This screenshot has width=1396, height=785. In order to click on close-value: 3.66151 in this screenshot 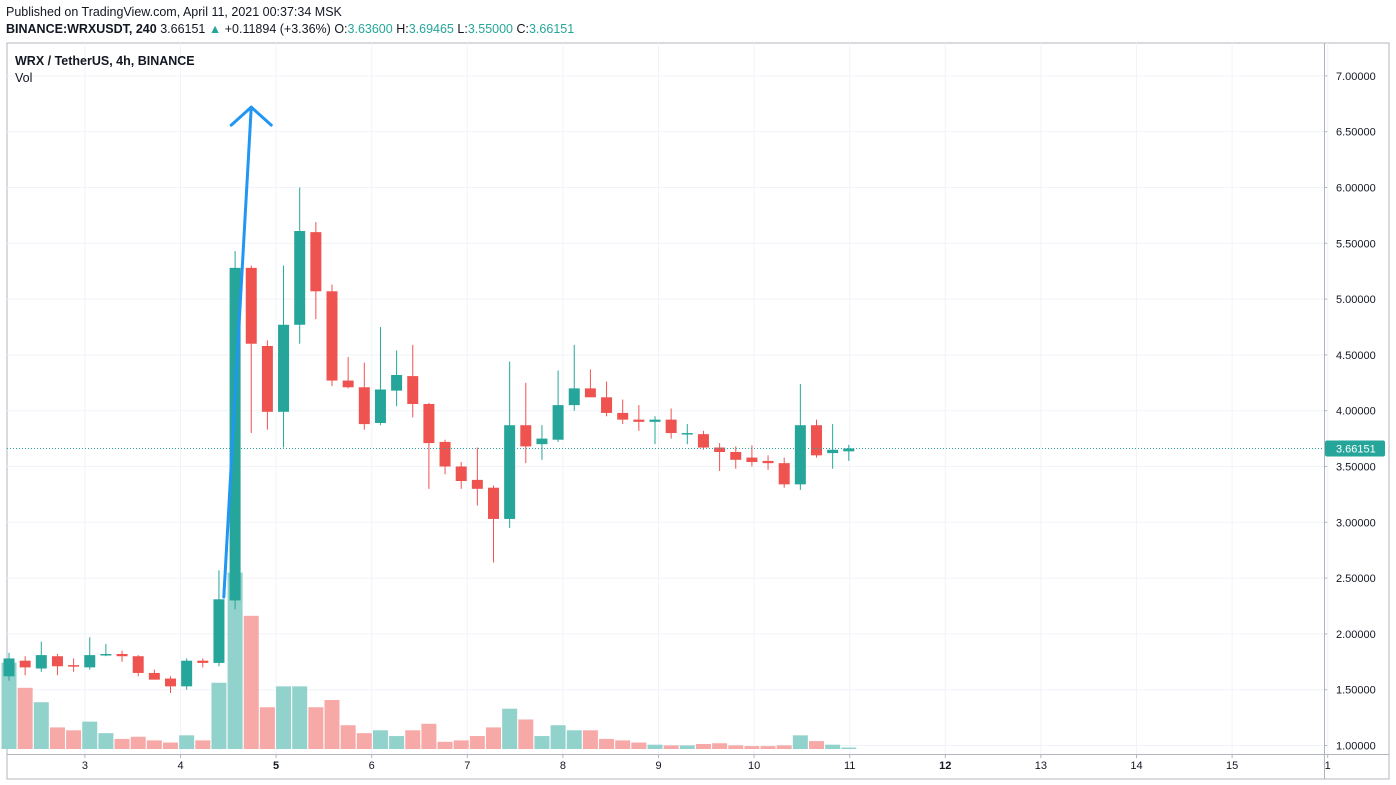, I will do `click(551, 29)`.